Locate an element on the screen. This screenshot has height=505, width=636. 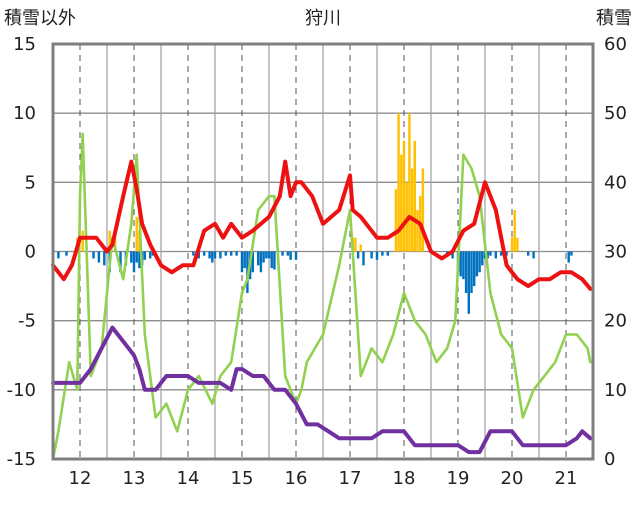
y-right-tick-label: 20 is located at coordinates (615, 321).